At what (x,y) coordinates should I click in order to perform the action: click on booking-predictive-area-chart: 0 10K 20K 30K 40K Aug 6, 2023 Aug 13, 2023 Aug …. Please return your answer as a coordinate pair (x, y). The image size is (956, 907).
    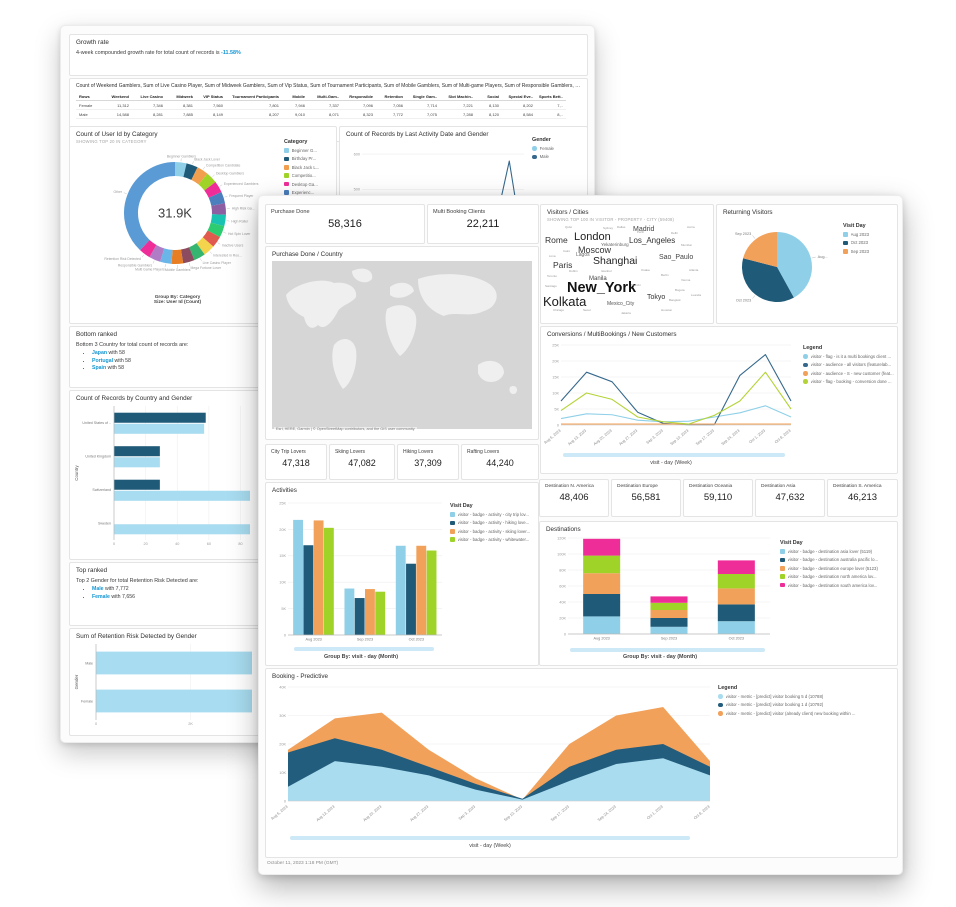
    Looking at the image, I should click on (491, 759).